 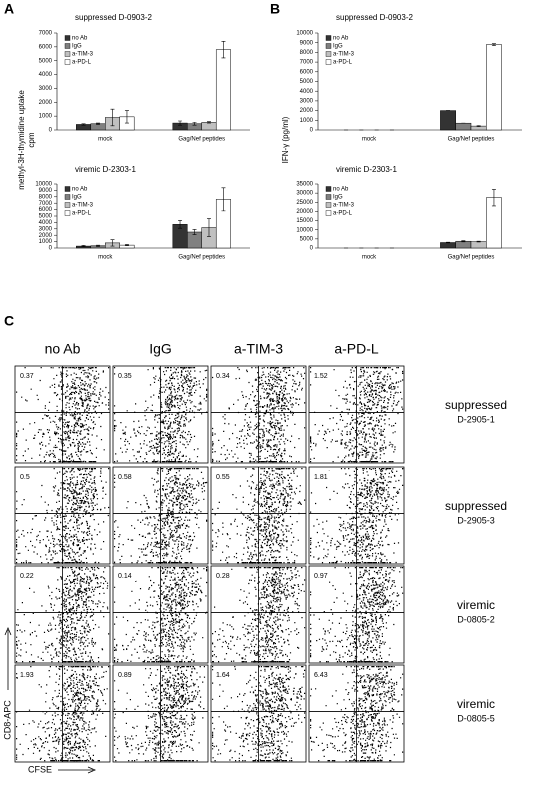 I want to click on percentage: 0.55, so click(x=223, y=477).